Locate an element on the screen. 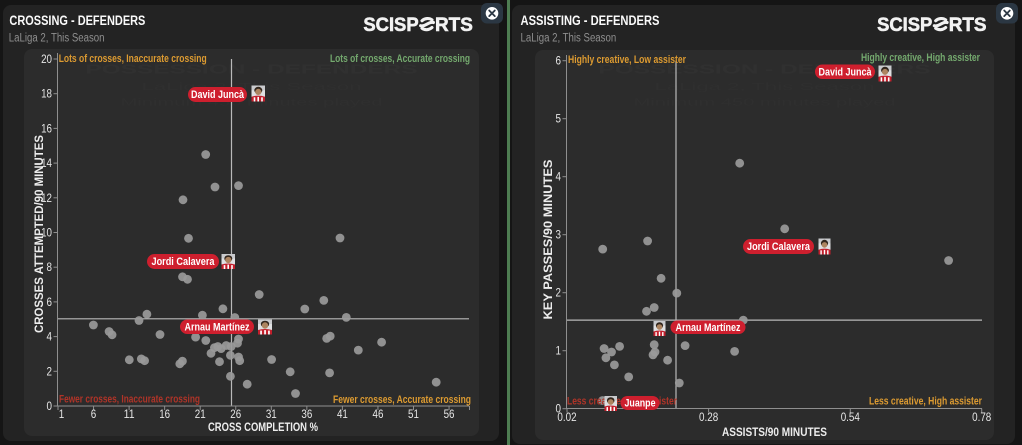  svg-text:Lots of crosses, Inaccurate cr: Lots of crosses, Inaccurate crossing is located at coordinates (133, 59).